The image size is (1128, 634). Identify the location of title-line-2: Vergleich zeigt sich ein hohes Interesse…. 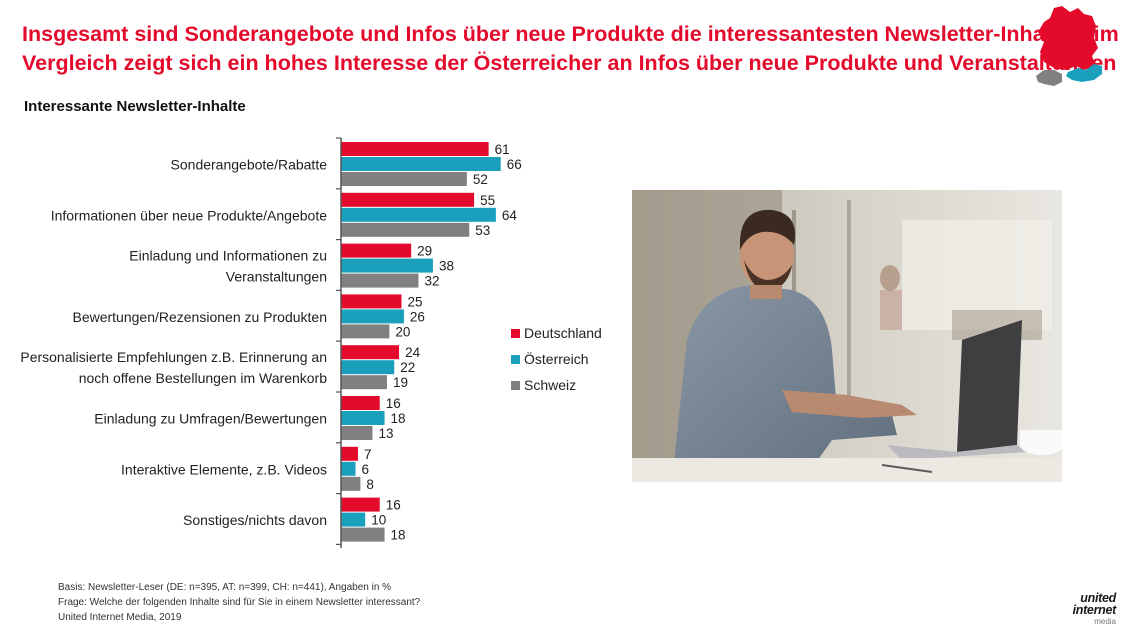
(569, 63).